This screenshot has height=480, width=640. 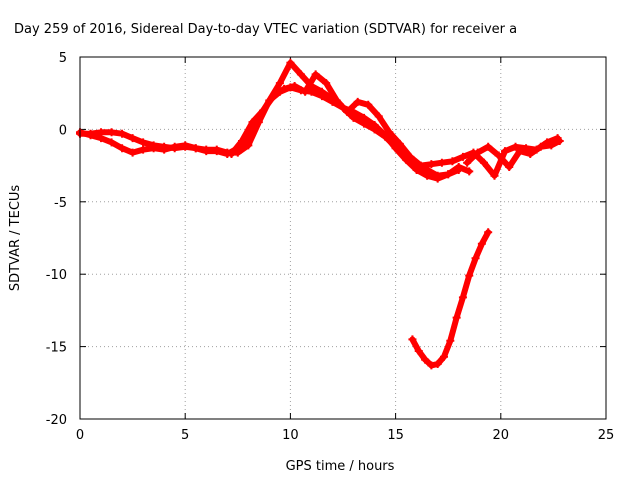 What do you see at coordinates (60, 203) in the screenshot?
I see `y-tick-label: -5` at bounding box center [60, 203].